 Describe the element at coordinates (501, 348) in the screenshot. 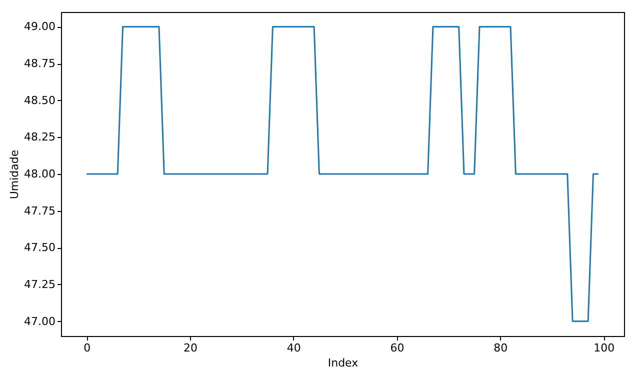

I see `x-tick-label: 80` at that location.